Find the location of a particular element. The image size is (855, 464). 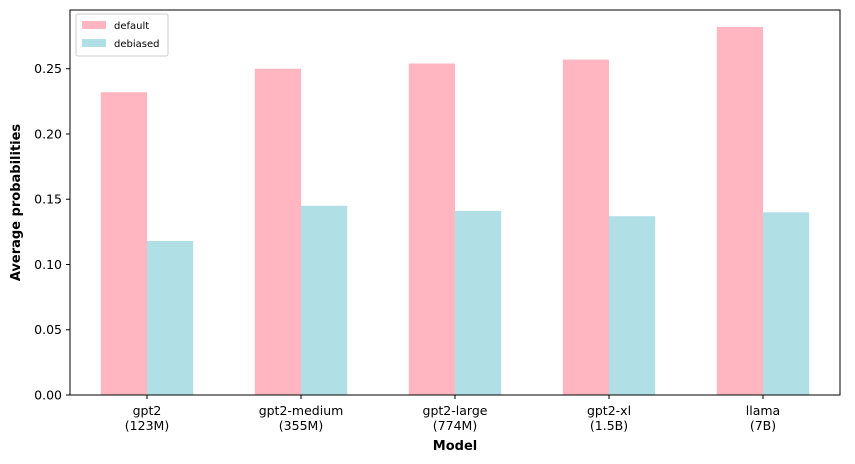

y-tick-label: 0.10 is located at coordinates (48, 264).